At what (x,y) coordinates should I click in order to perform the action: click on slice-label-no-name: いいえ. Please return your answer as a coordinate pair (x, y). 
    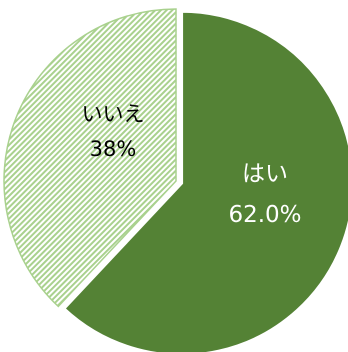
    Looking at the image, I should click on (113, 114).